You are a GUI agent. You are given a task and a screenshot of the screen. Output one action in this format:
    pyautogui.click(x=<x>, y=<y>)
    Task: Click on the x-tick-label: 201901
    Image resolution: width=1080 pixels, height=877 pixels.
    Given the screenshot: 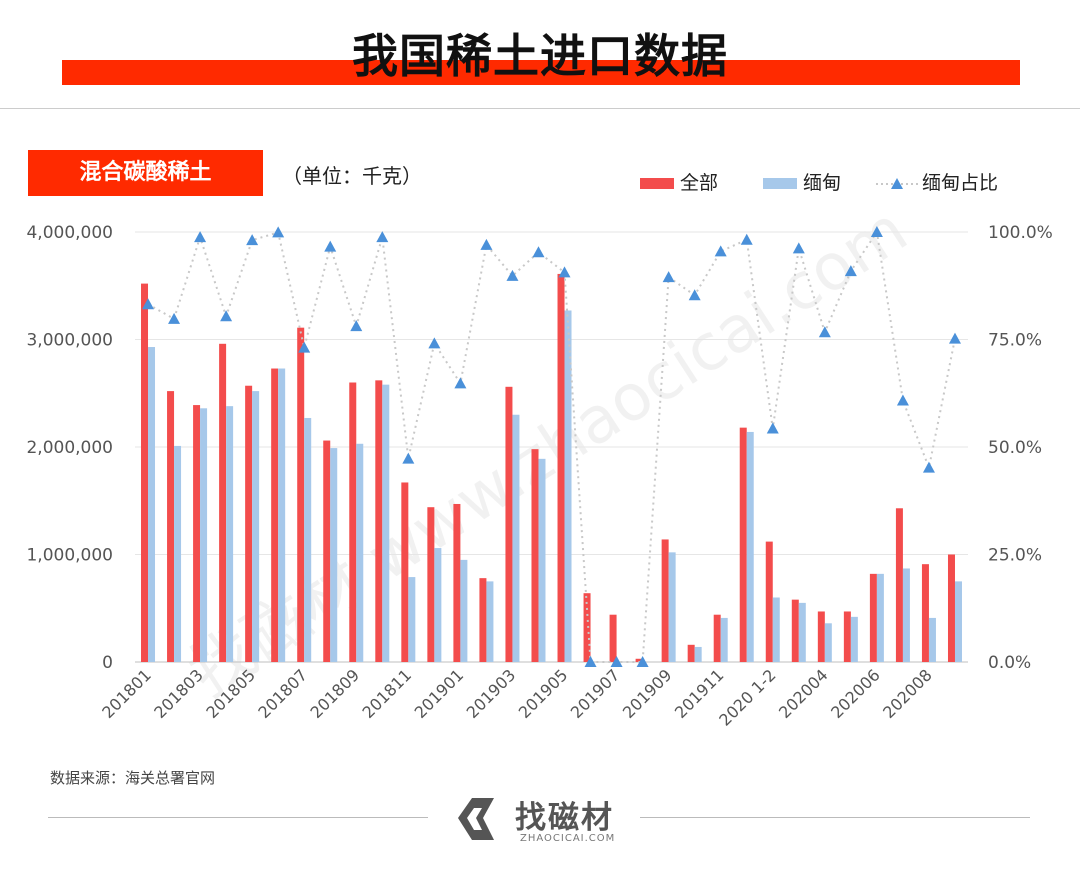 What is the action you would take?
    pyautogui.click(x=439, y=693)
    